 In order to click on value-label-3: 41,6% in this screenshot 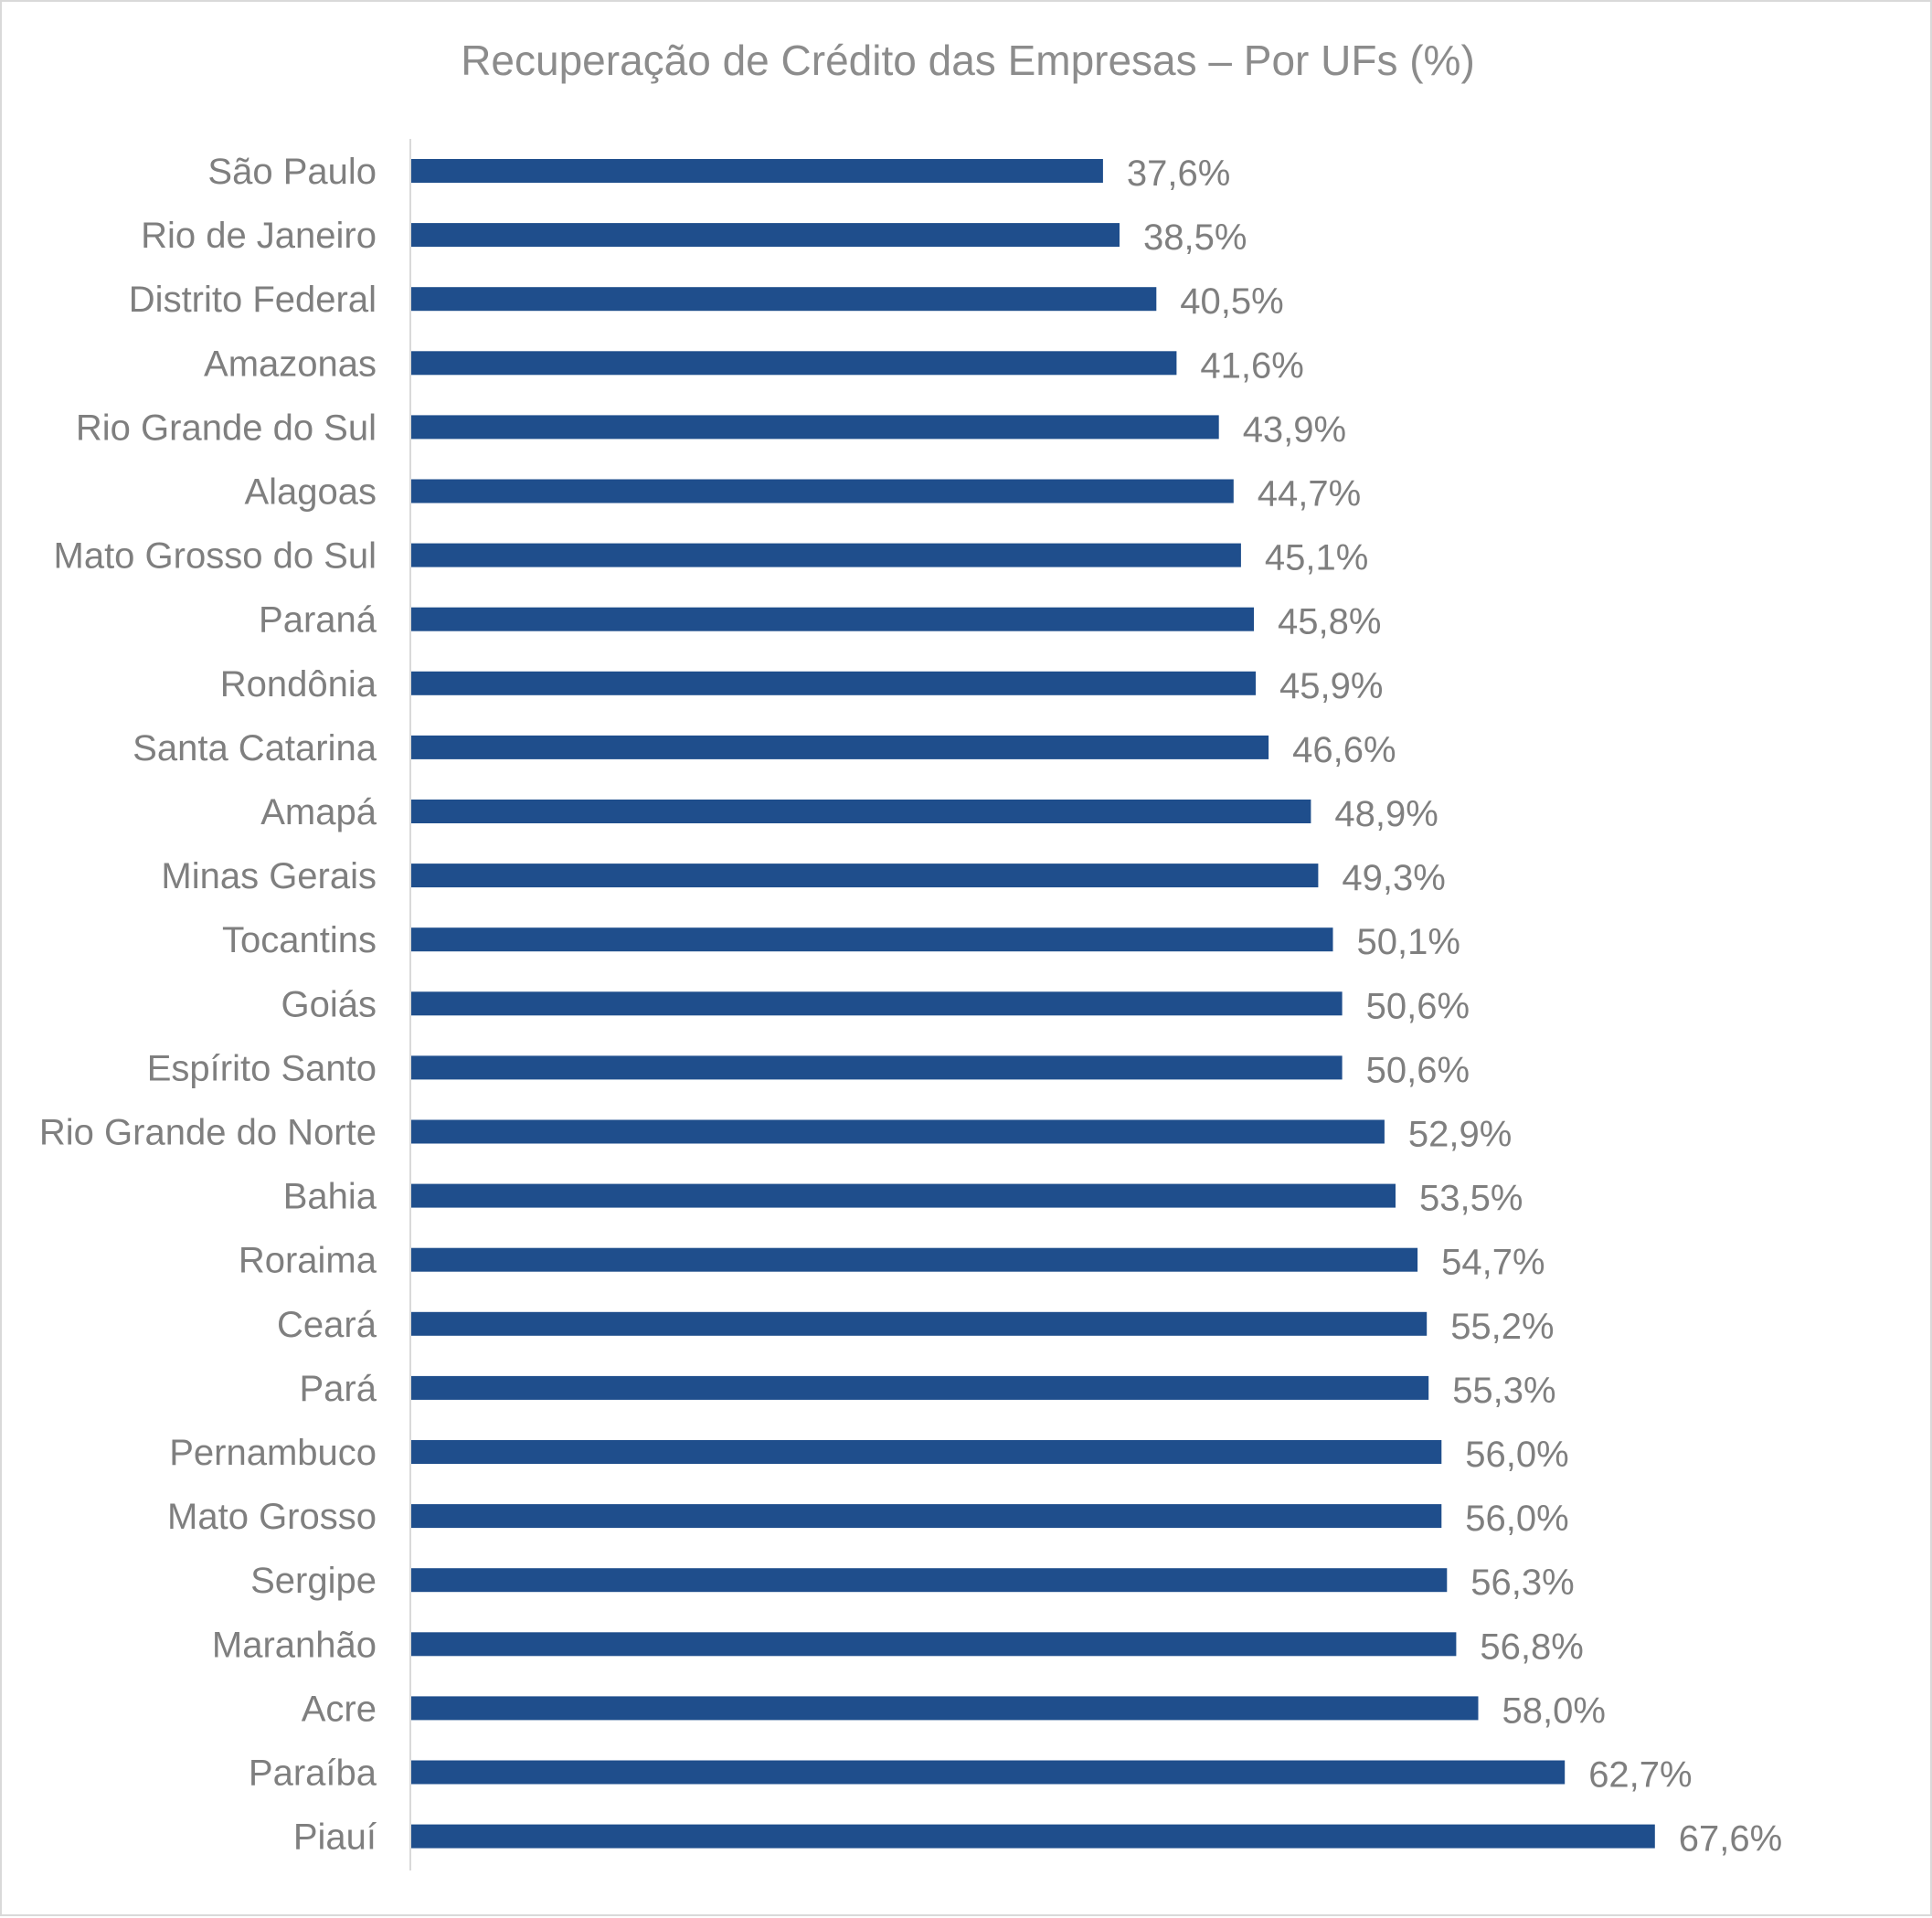, I will do `click(1251, 365)`.